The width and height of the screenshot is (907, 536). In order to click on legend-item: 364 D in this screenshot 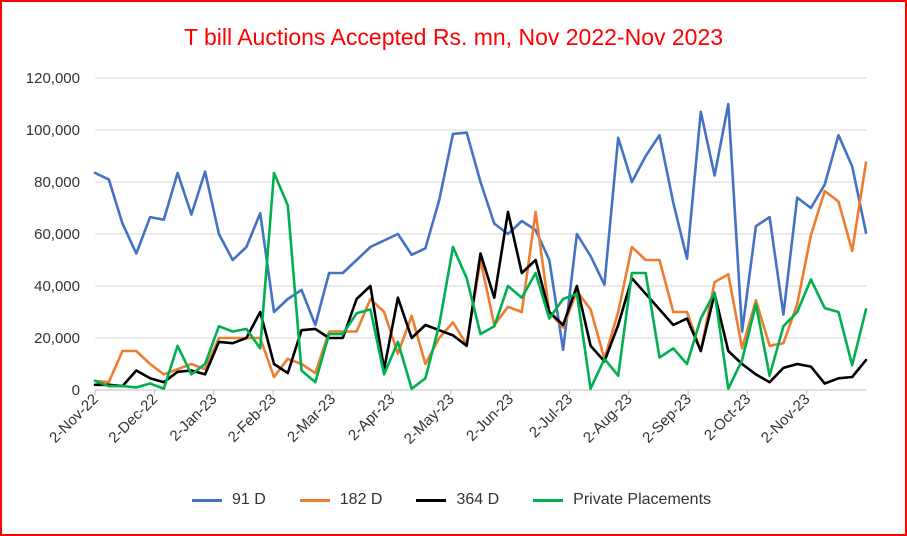, I will do `click(457, 500)`.